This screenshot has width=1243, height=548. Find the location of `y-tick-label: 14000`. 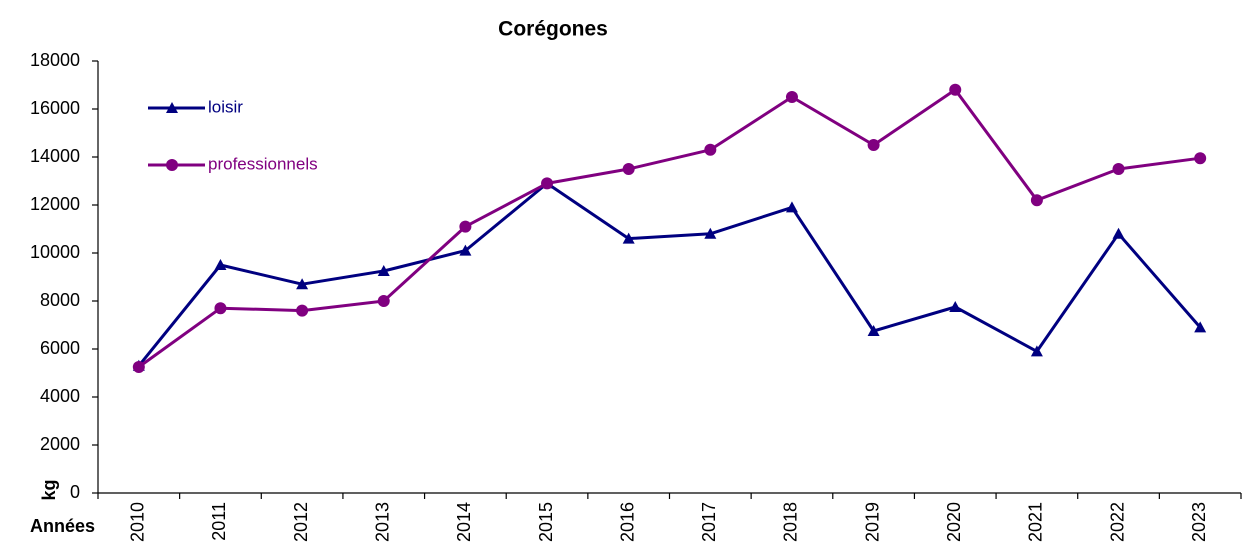

y-tick-label: 14000 is located at coordinates (55, 156).